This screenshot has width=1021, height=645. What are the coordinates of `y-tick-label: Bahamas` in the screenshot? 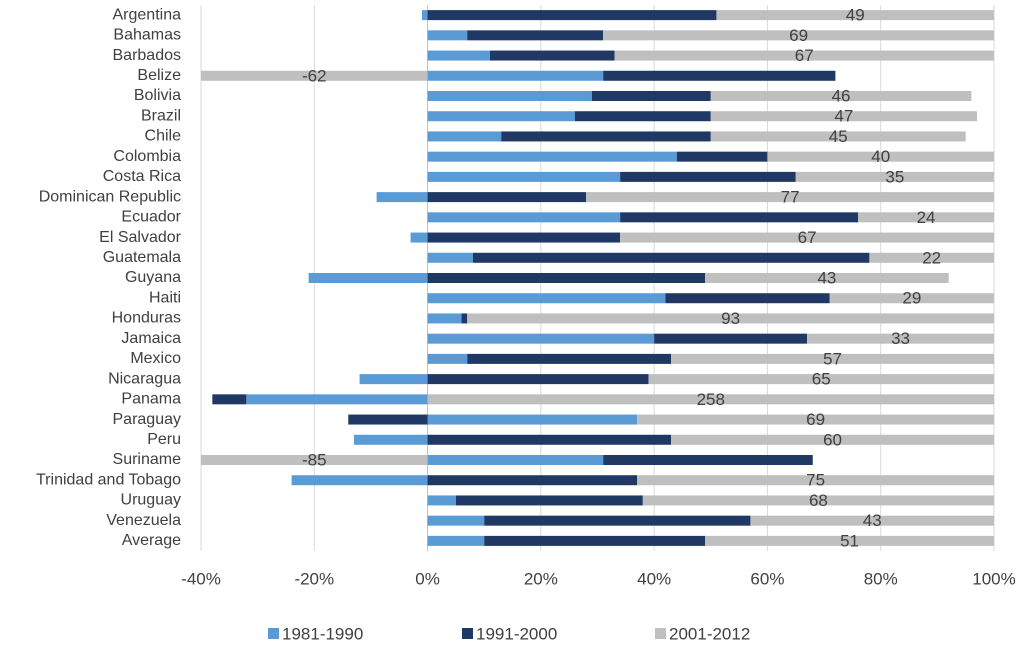 It's located at (147, 35).